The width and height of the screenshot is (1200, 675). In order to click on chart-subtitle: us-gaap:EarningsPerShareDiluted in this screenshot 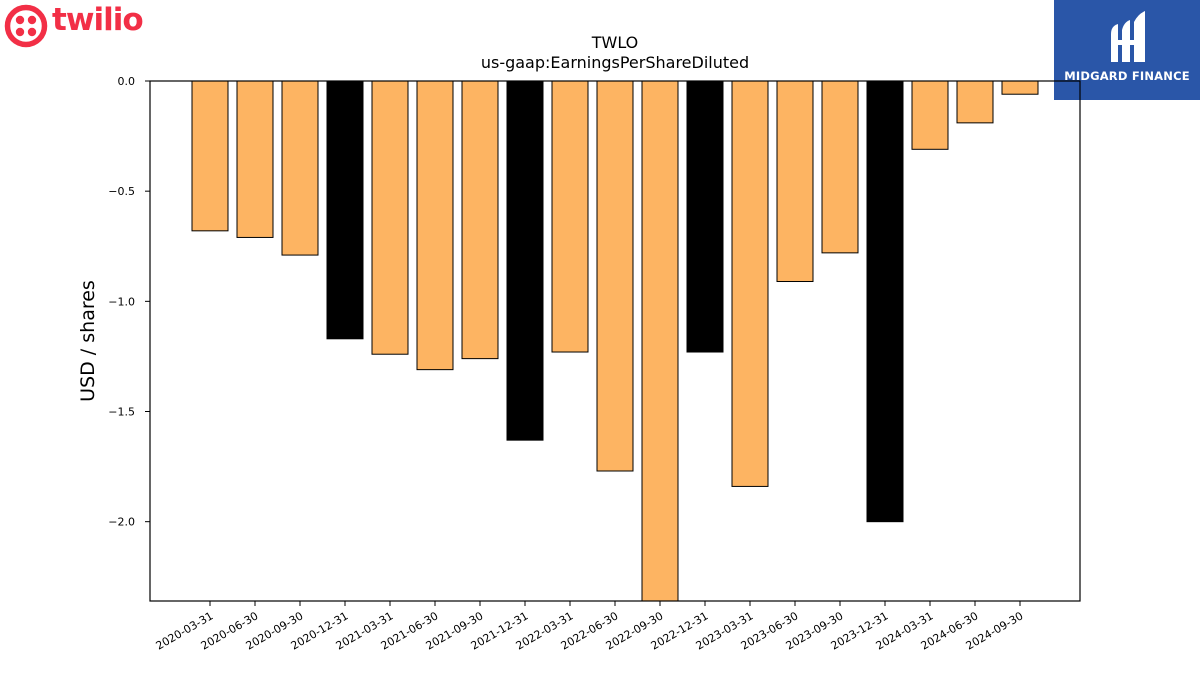, I will do `click(615, 62)`.